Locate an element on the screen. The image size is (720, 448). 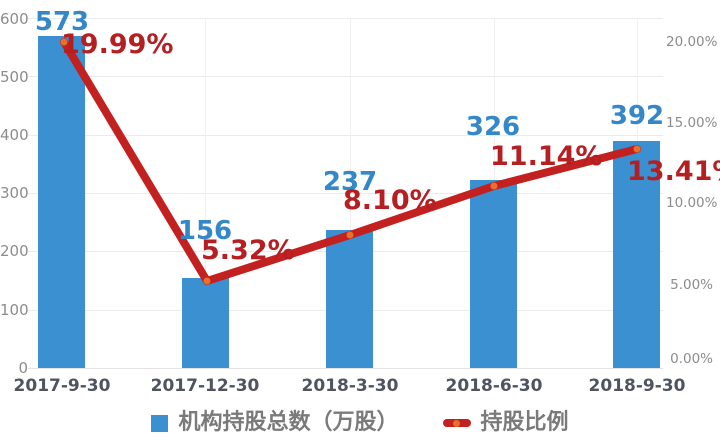
ratio-value-label: 13.41% is located at coordinates (673, 171).